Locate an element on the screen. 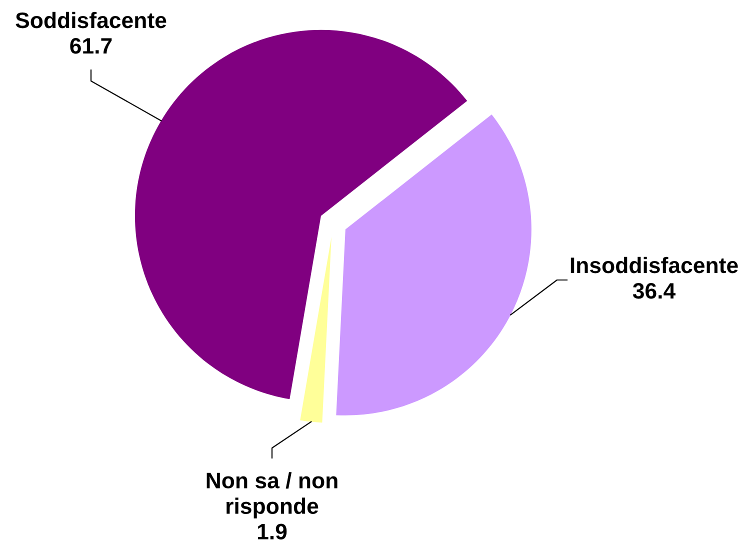 Image resolution: width=746 pixels, height=553 pixels. slice-label: Insoddisfacente is located at coordinates (654, 265).